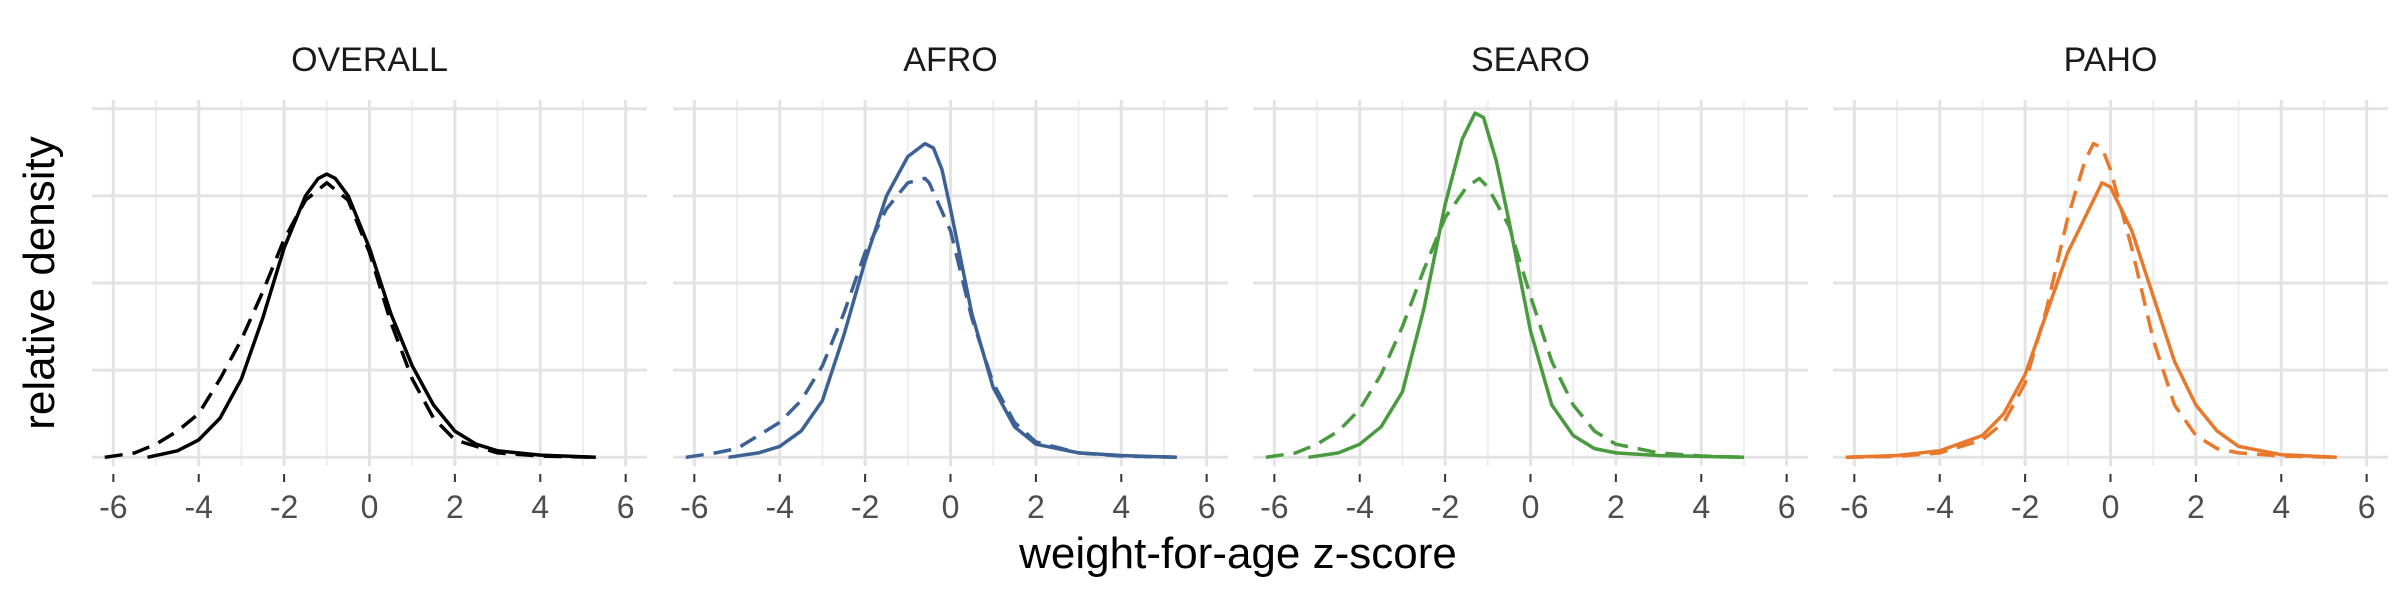 This screenshot has width=2400, height=600. What do you see at coordinates (2091, 320) in the screenshot?
I see `density-curve-paho-solid` at bounding box center [2091, 320].